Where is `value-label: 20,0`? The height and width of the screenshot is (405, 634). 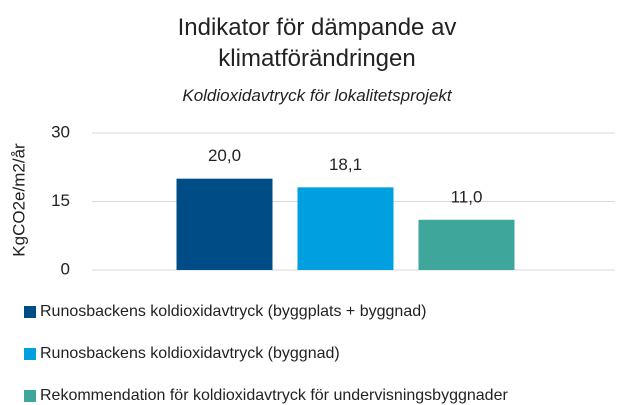 value-label: 20,0 is located at coordinates (224, 155).